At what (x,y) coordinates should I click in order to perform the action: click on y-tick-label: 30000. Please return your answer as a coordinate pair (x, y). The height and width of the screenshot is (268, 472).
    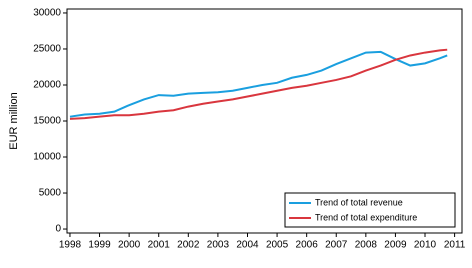
    Looking at the image, I should click on (47, 13).